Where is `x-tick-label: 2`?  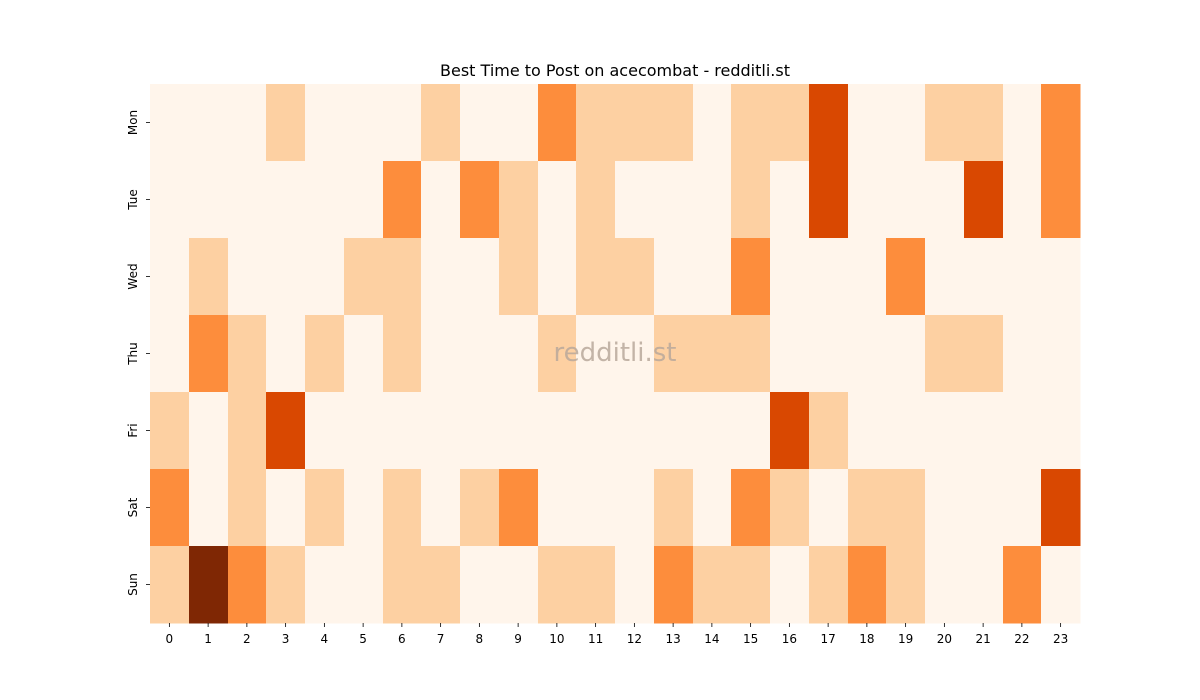 x-tick-label: 2 is located at coordinates (247, 639).